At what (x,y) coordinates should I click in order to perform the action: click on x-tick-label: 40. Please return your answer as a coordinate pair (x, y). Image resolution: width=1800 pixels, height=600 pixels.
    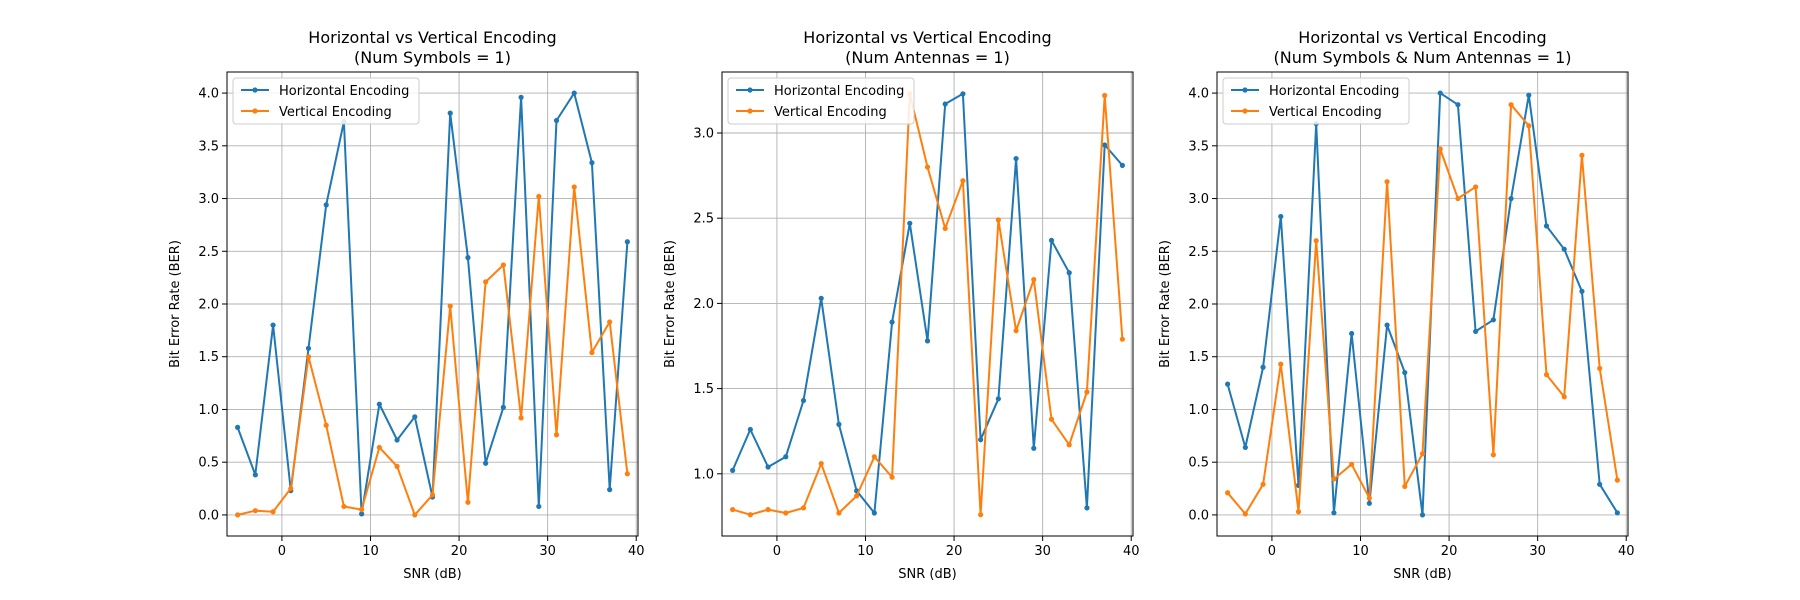
    Looking at the image, I should click on (1626, 551).